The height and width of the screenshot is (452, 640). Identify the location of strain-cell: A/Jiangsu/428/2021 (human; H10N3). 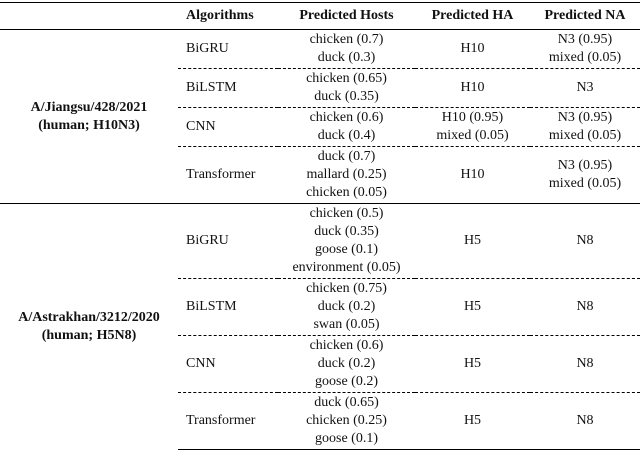
(89, 117).